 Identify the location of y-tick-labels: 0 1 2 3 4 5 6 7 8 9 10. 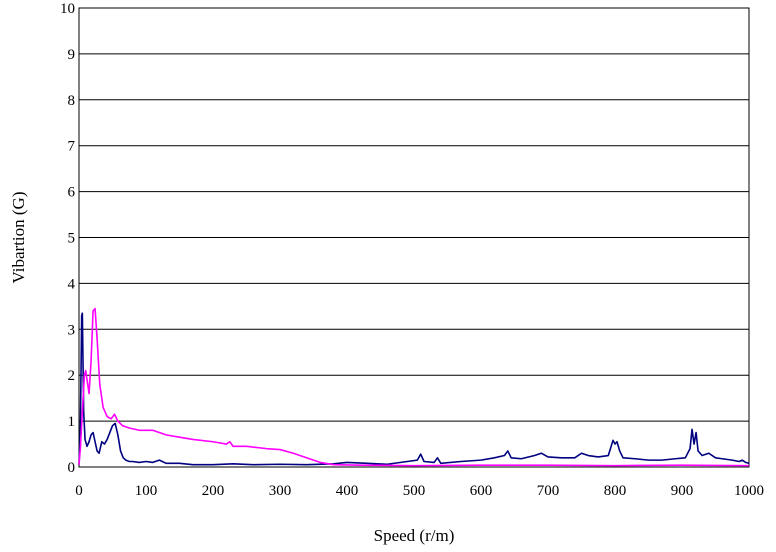
(68, 238).